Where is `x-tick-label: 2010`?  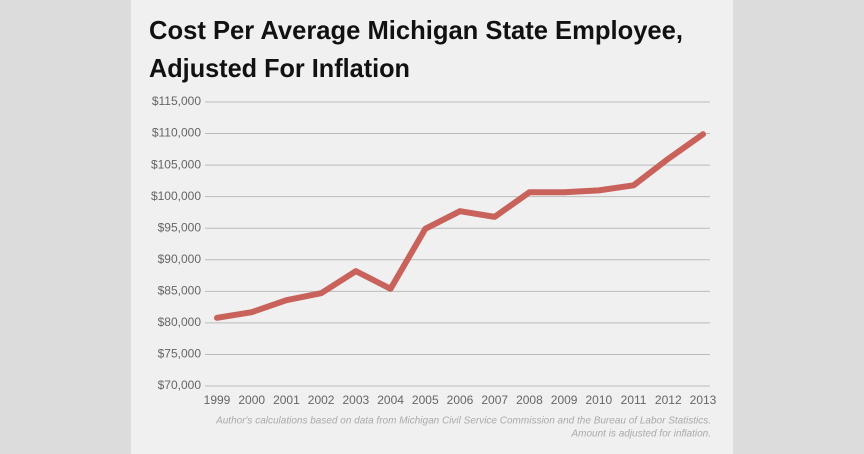 x-tick-label: 2010 is located at coordinates (599, 400).